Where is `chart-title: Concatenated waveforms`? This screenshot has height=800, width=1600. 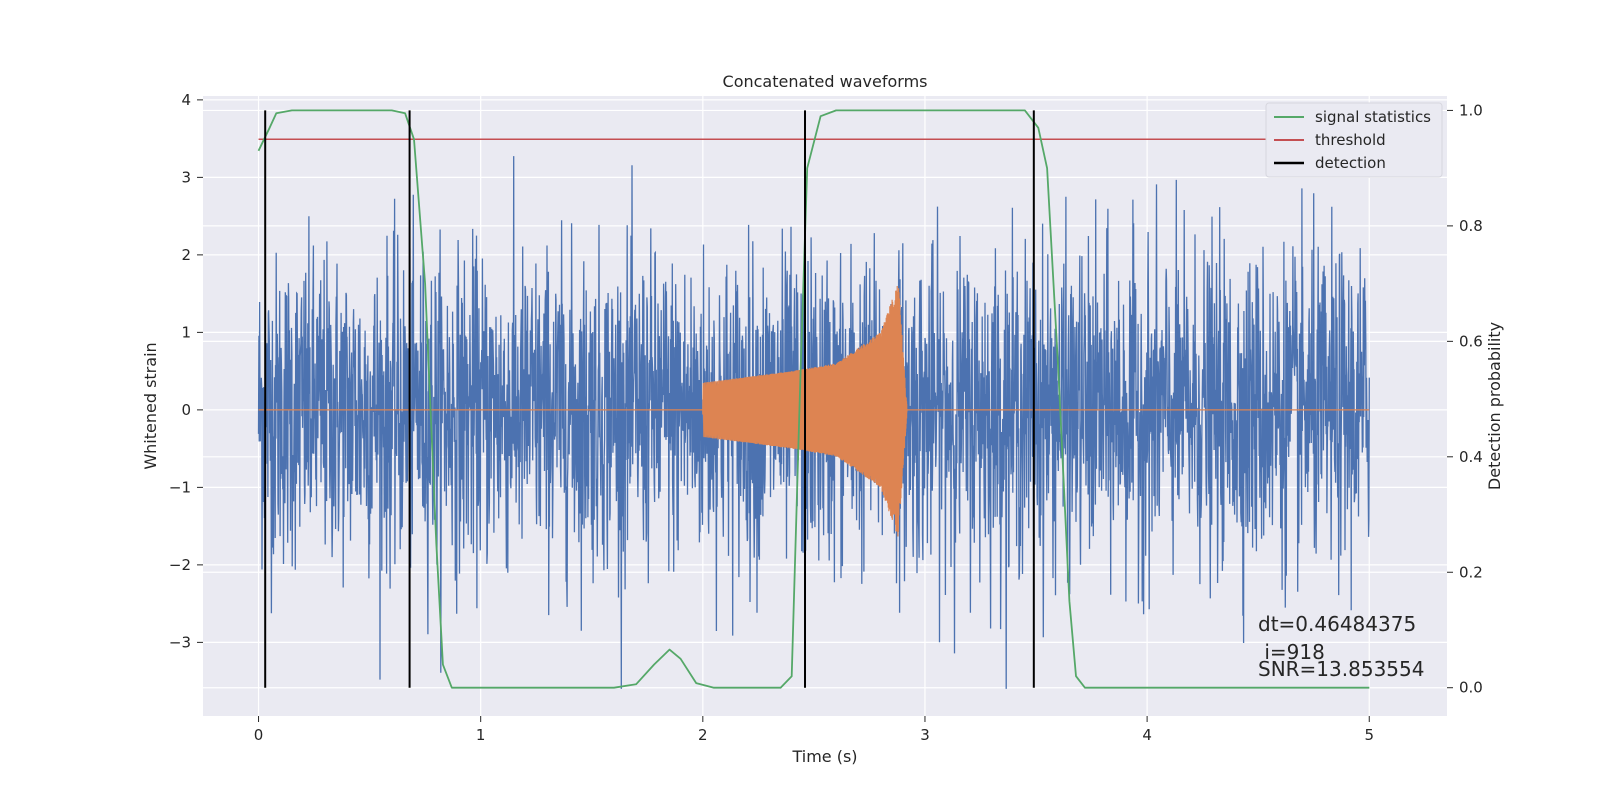 chart-title: Concatenated waveforms is located at coordinates (825, 81).